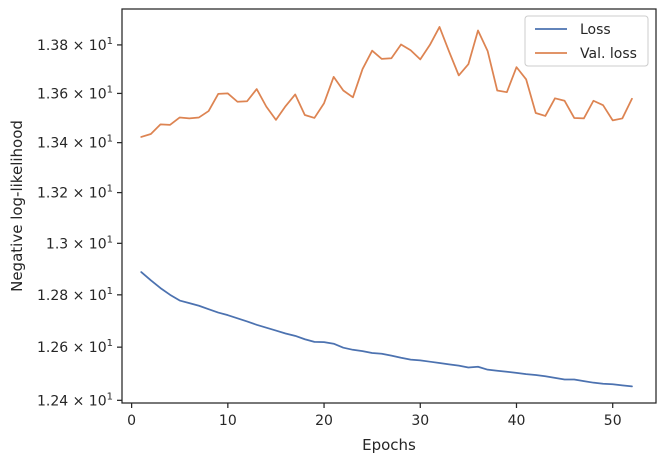  I want to click on x-tick-label: 30, so click(420, 421).